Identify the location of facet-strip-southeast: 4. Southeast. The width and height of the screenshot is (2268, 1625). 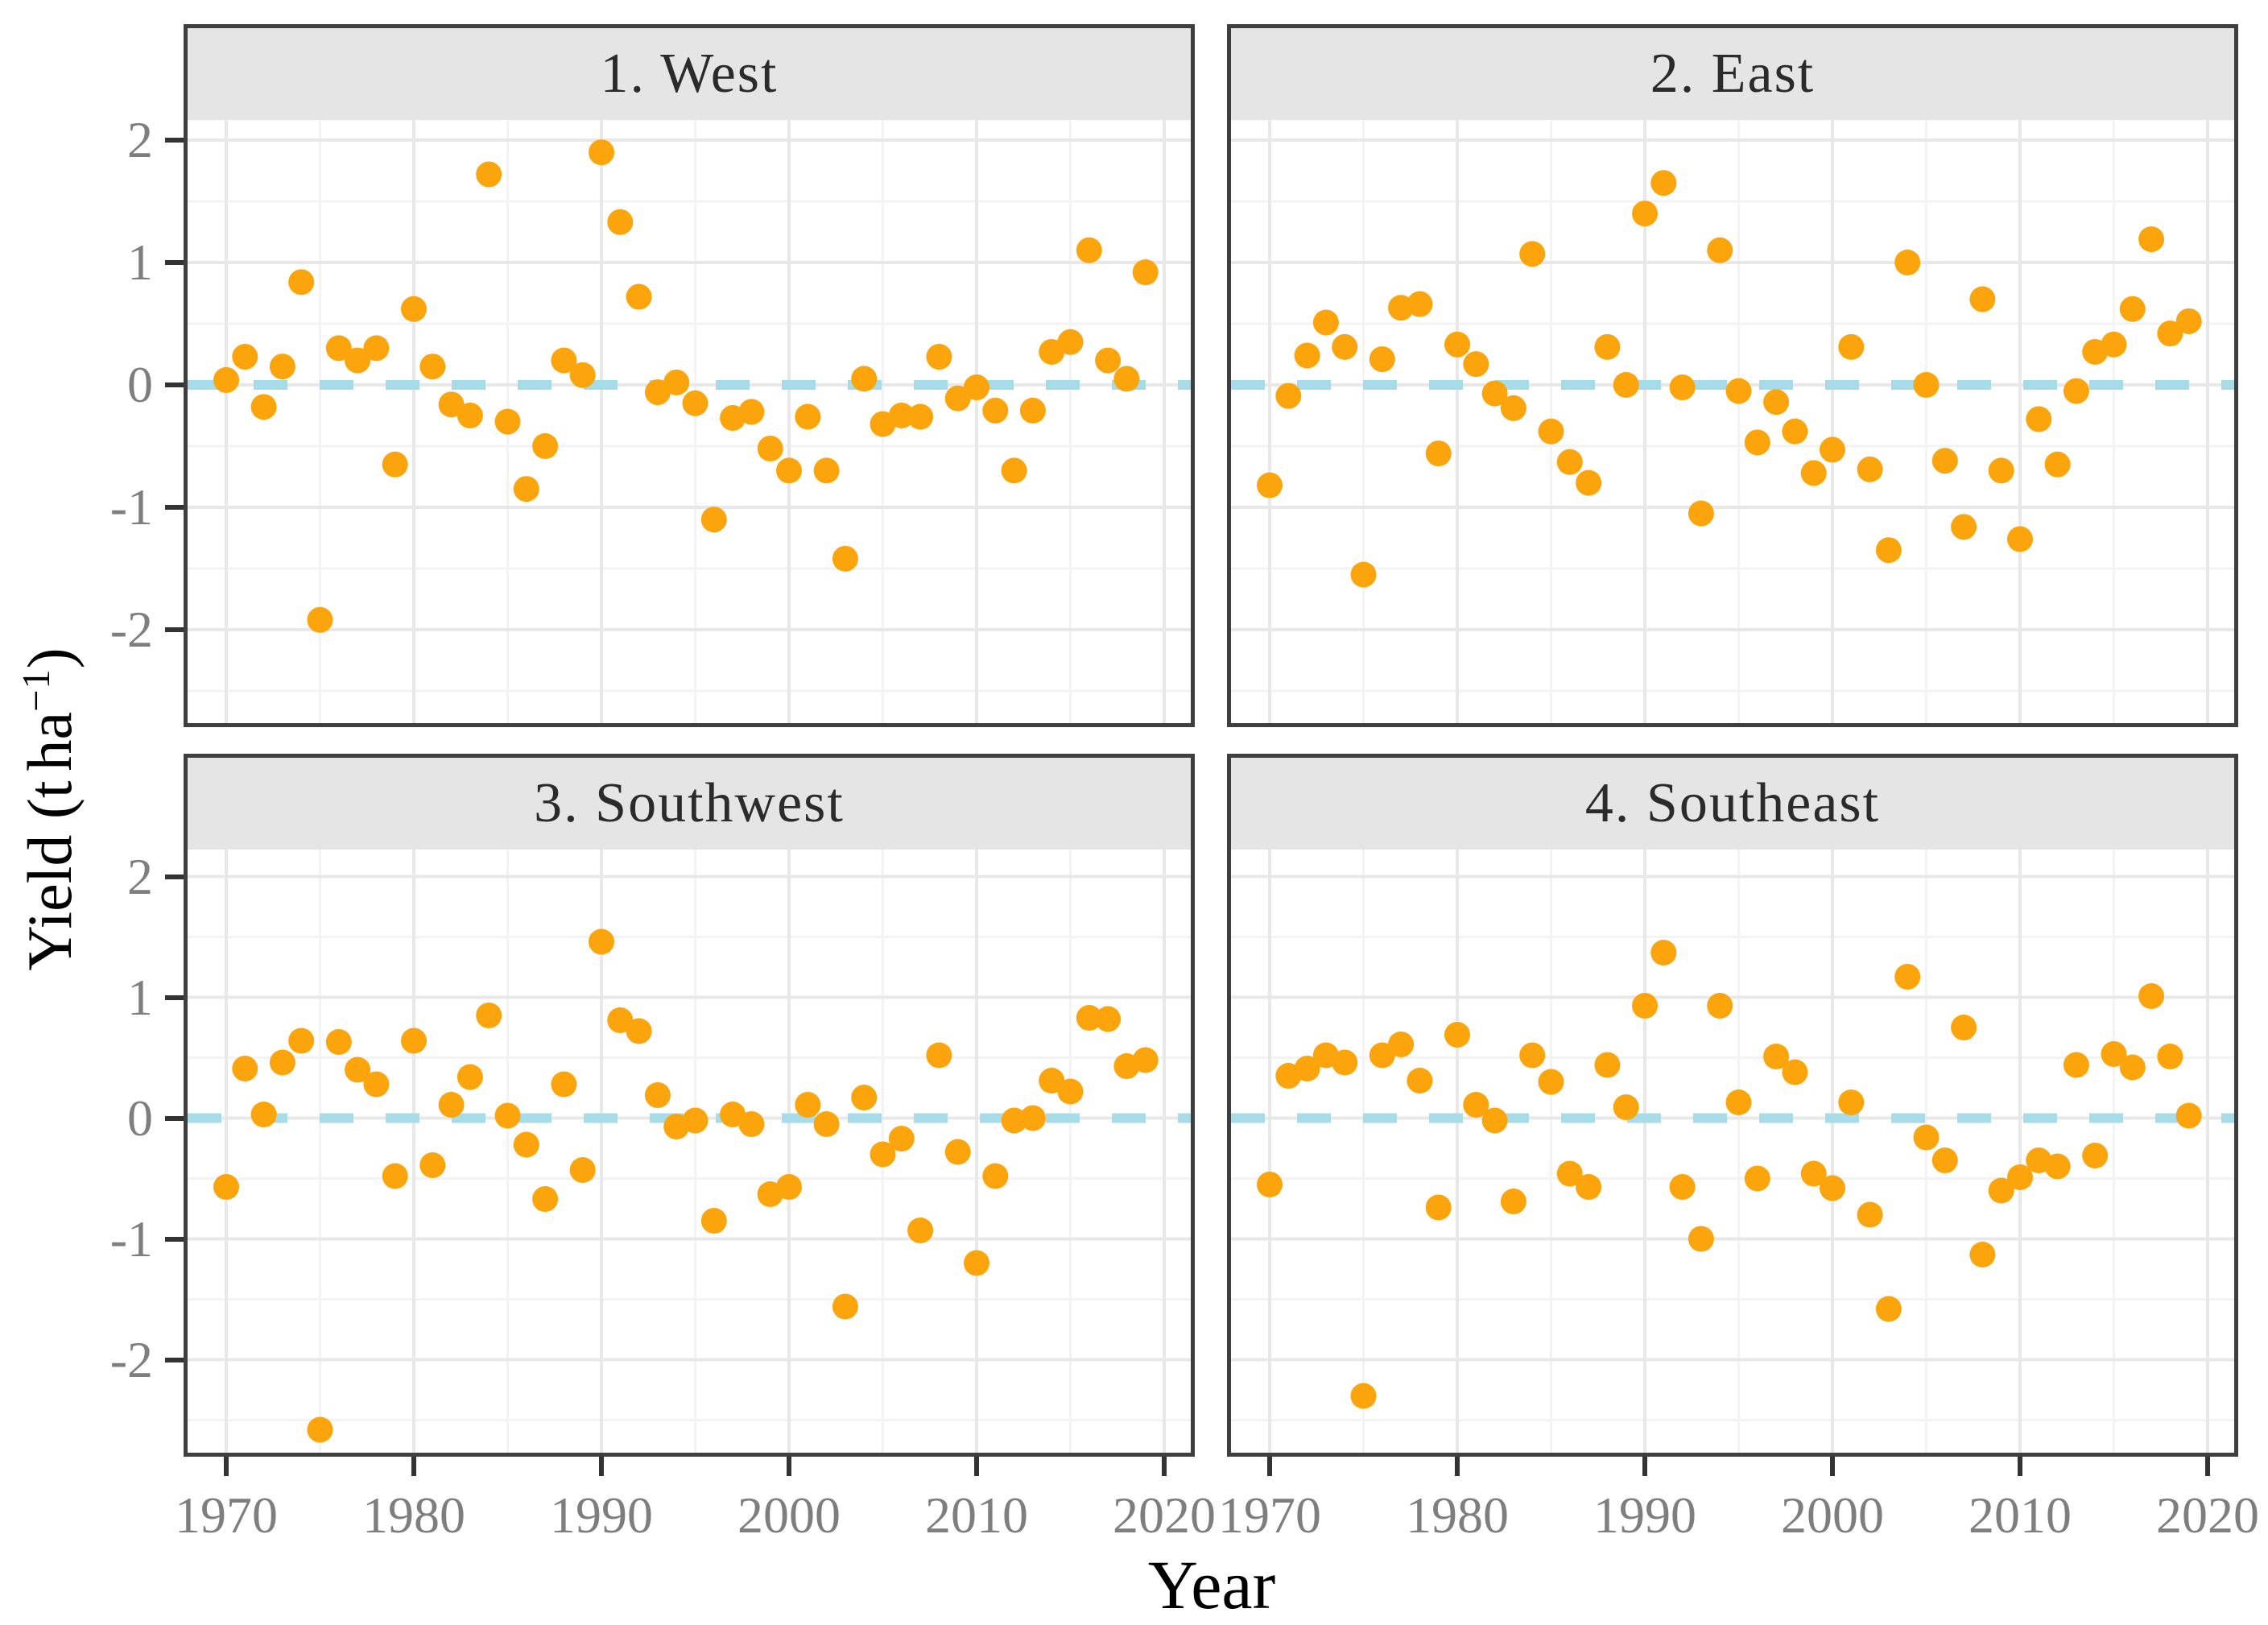
(1732, 804).